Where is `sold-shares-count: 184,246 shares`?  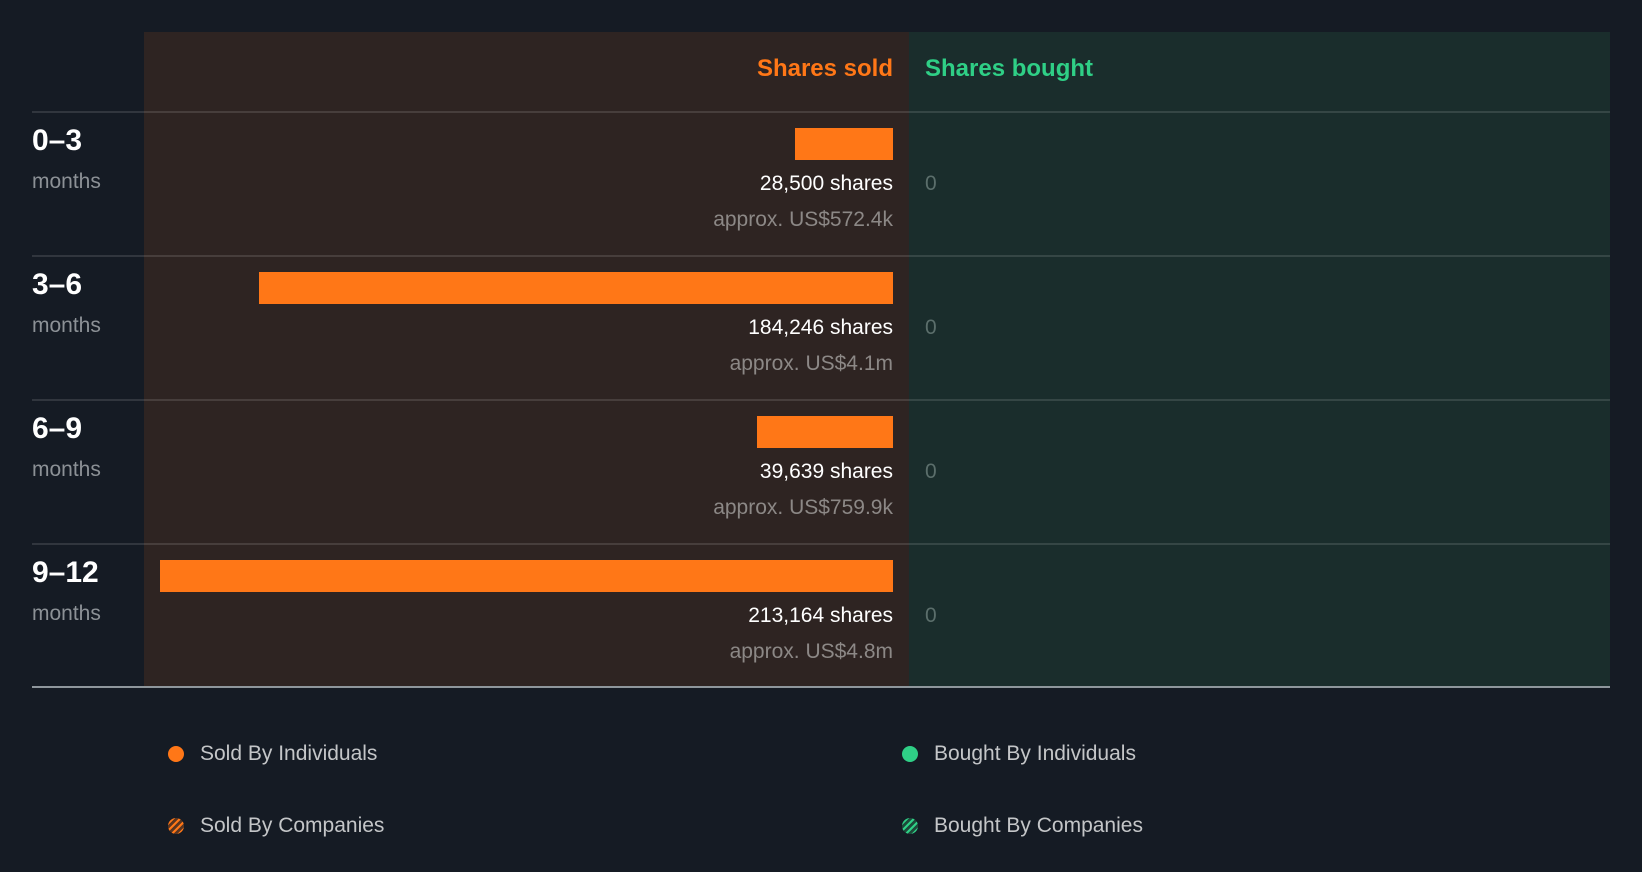 sold-shares-count: 184,246 shares is located at coordinates (820, 327).